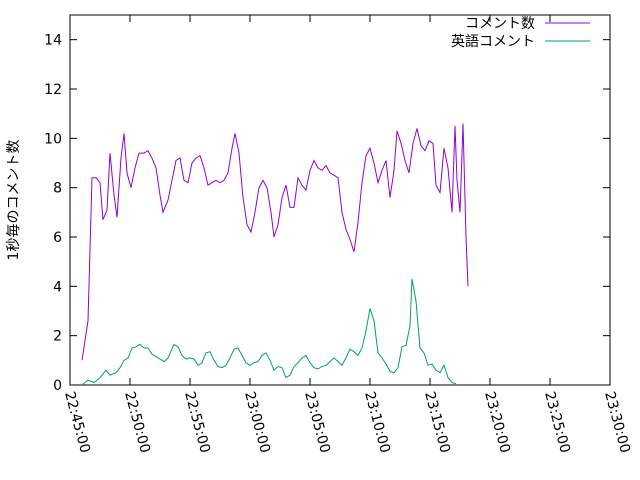  I want to click on x-tick-label: 23:30:00, so click(617, 422).